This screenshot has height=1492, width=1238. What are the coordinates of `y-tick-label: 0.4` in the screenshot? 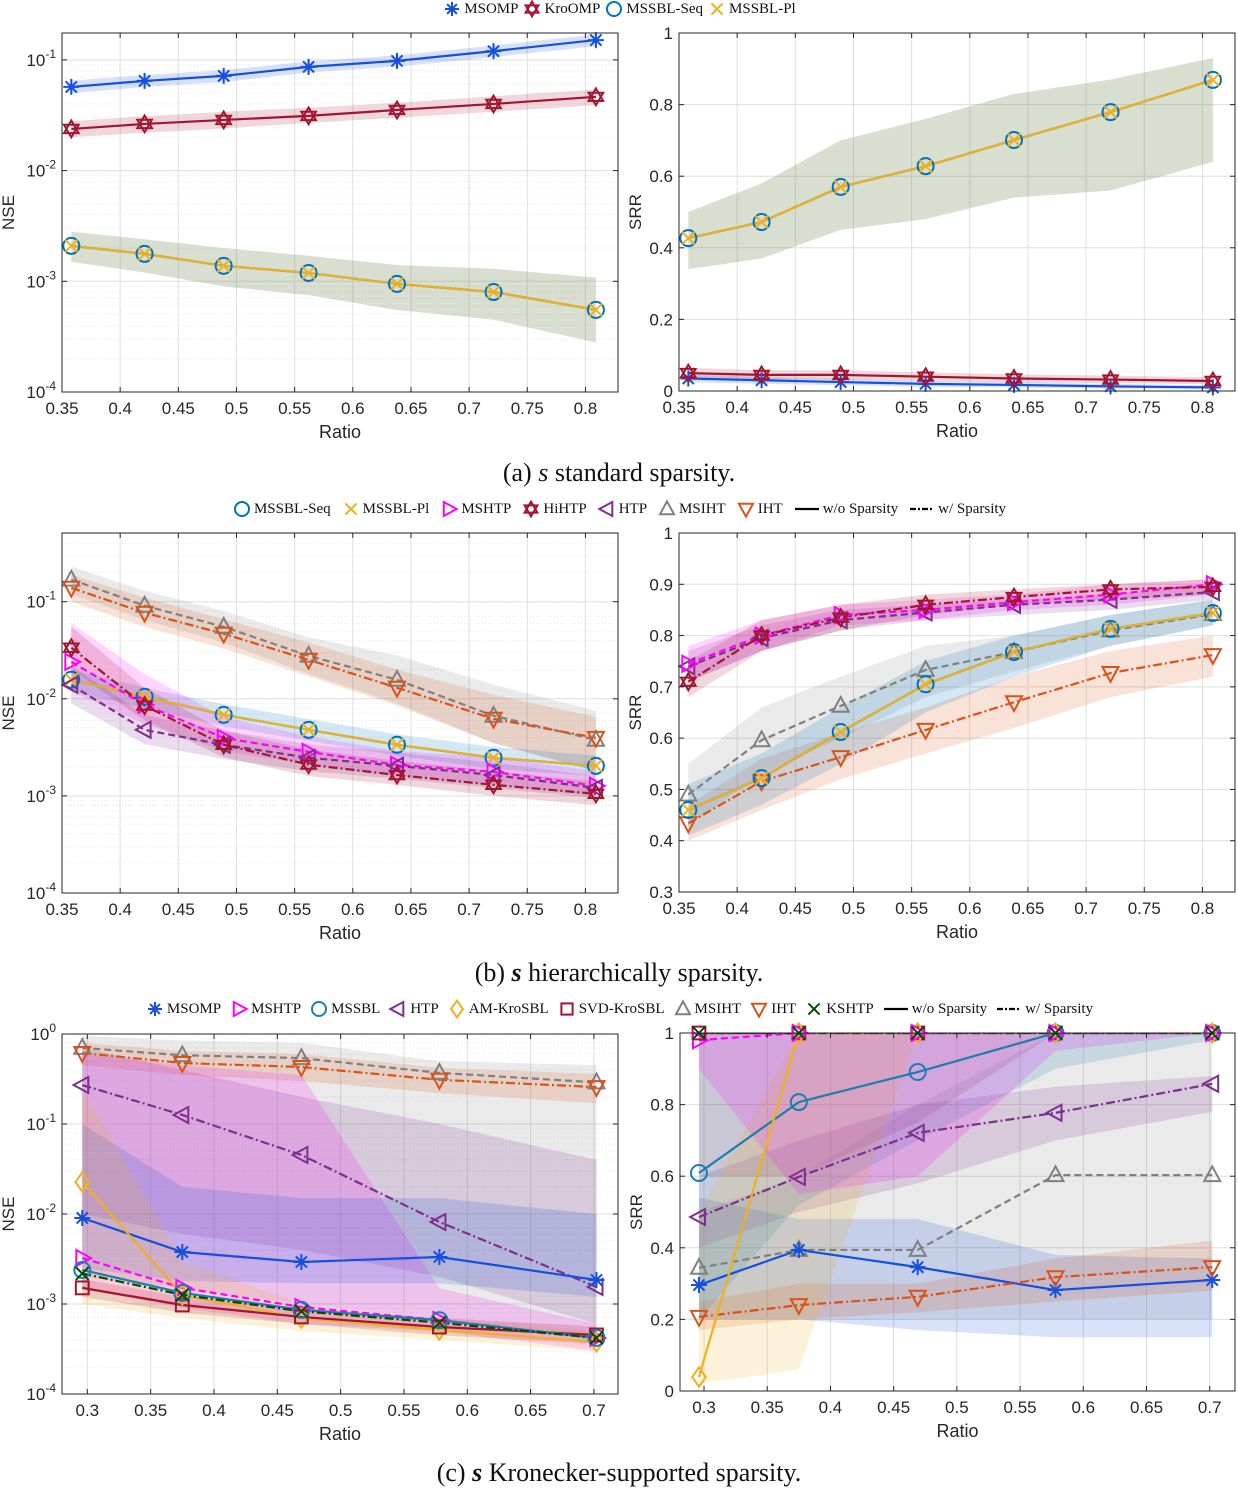 It's located at (662, 1248).